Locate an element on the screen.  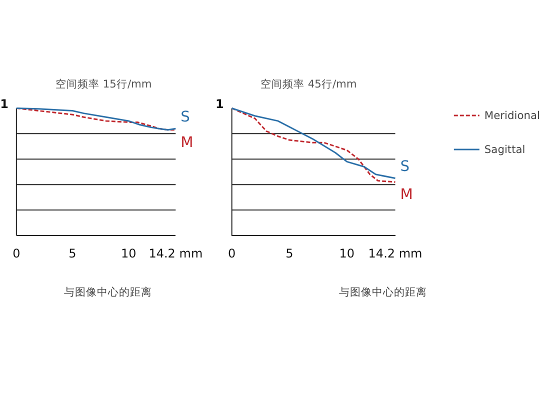
legend-label: Sagittal is located at coordinates (505, 149).